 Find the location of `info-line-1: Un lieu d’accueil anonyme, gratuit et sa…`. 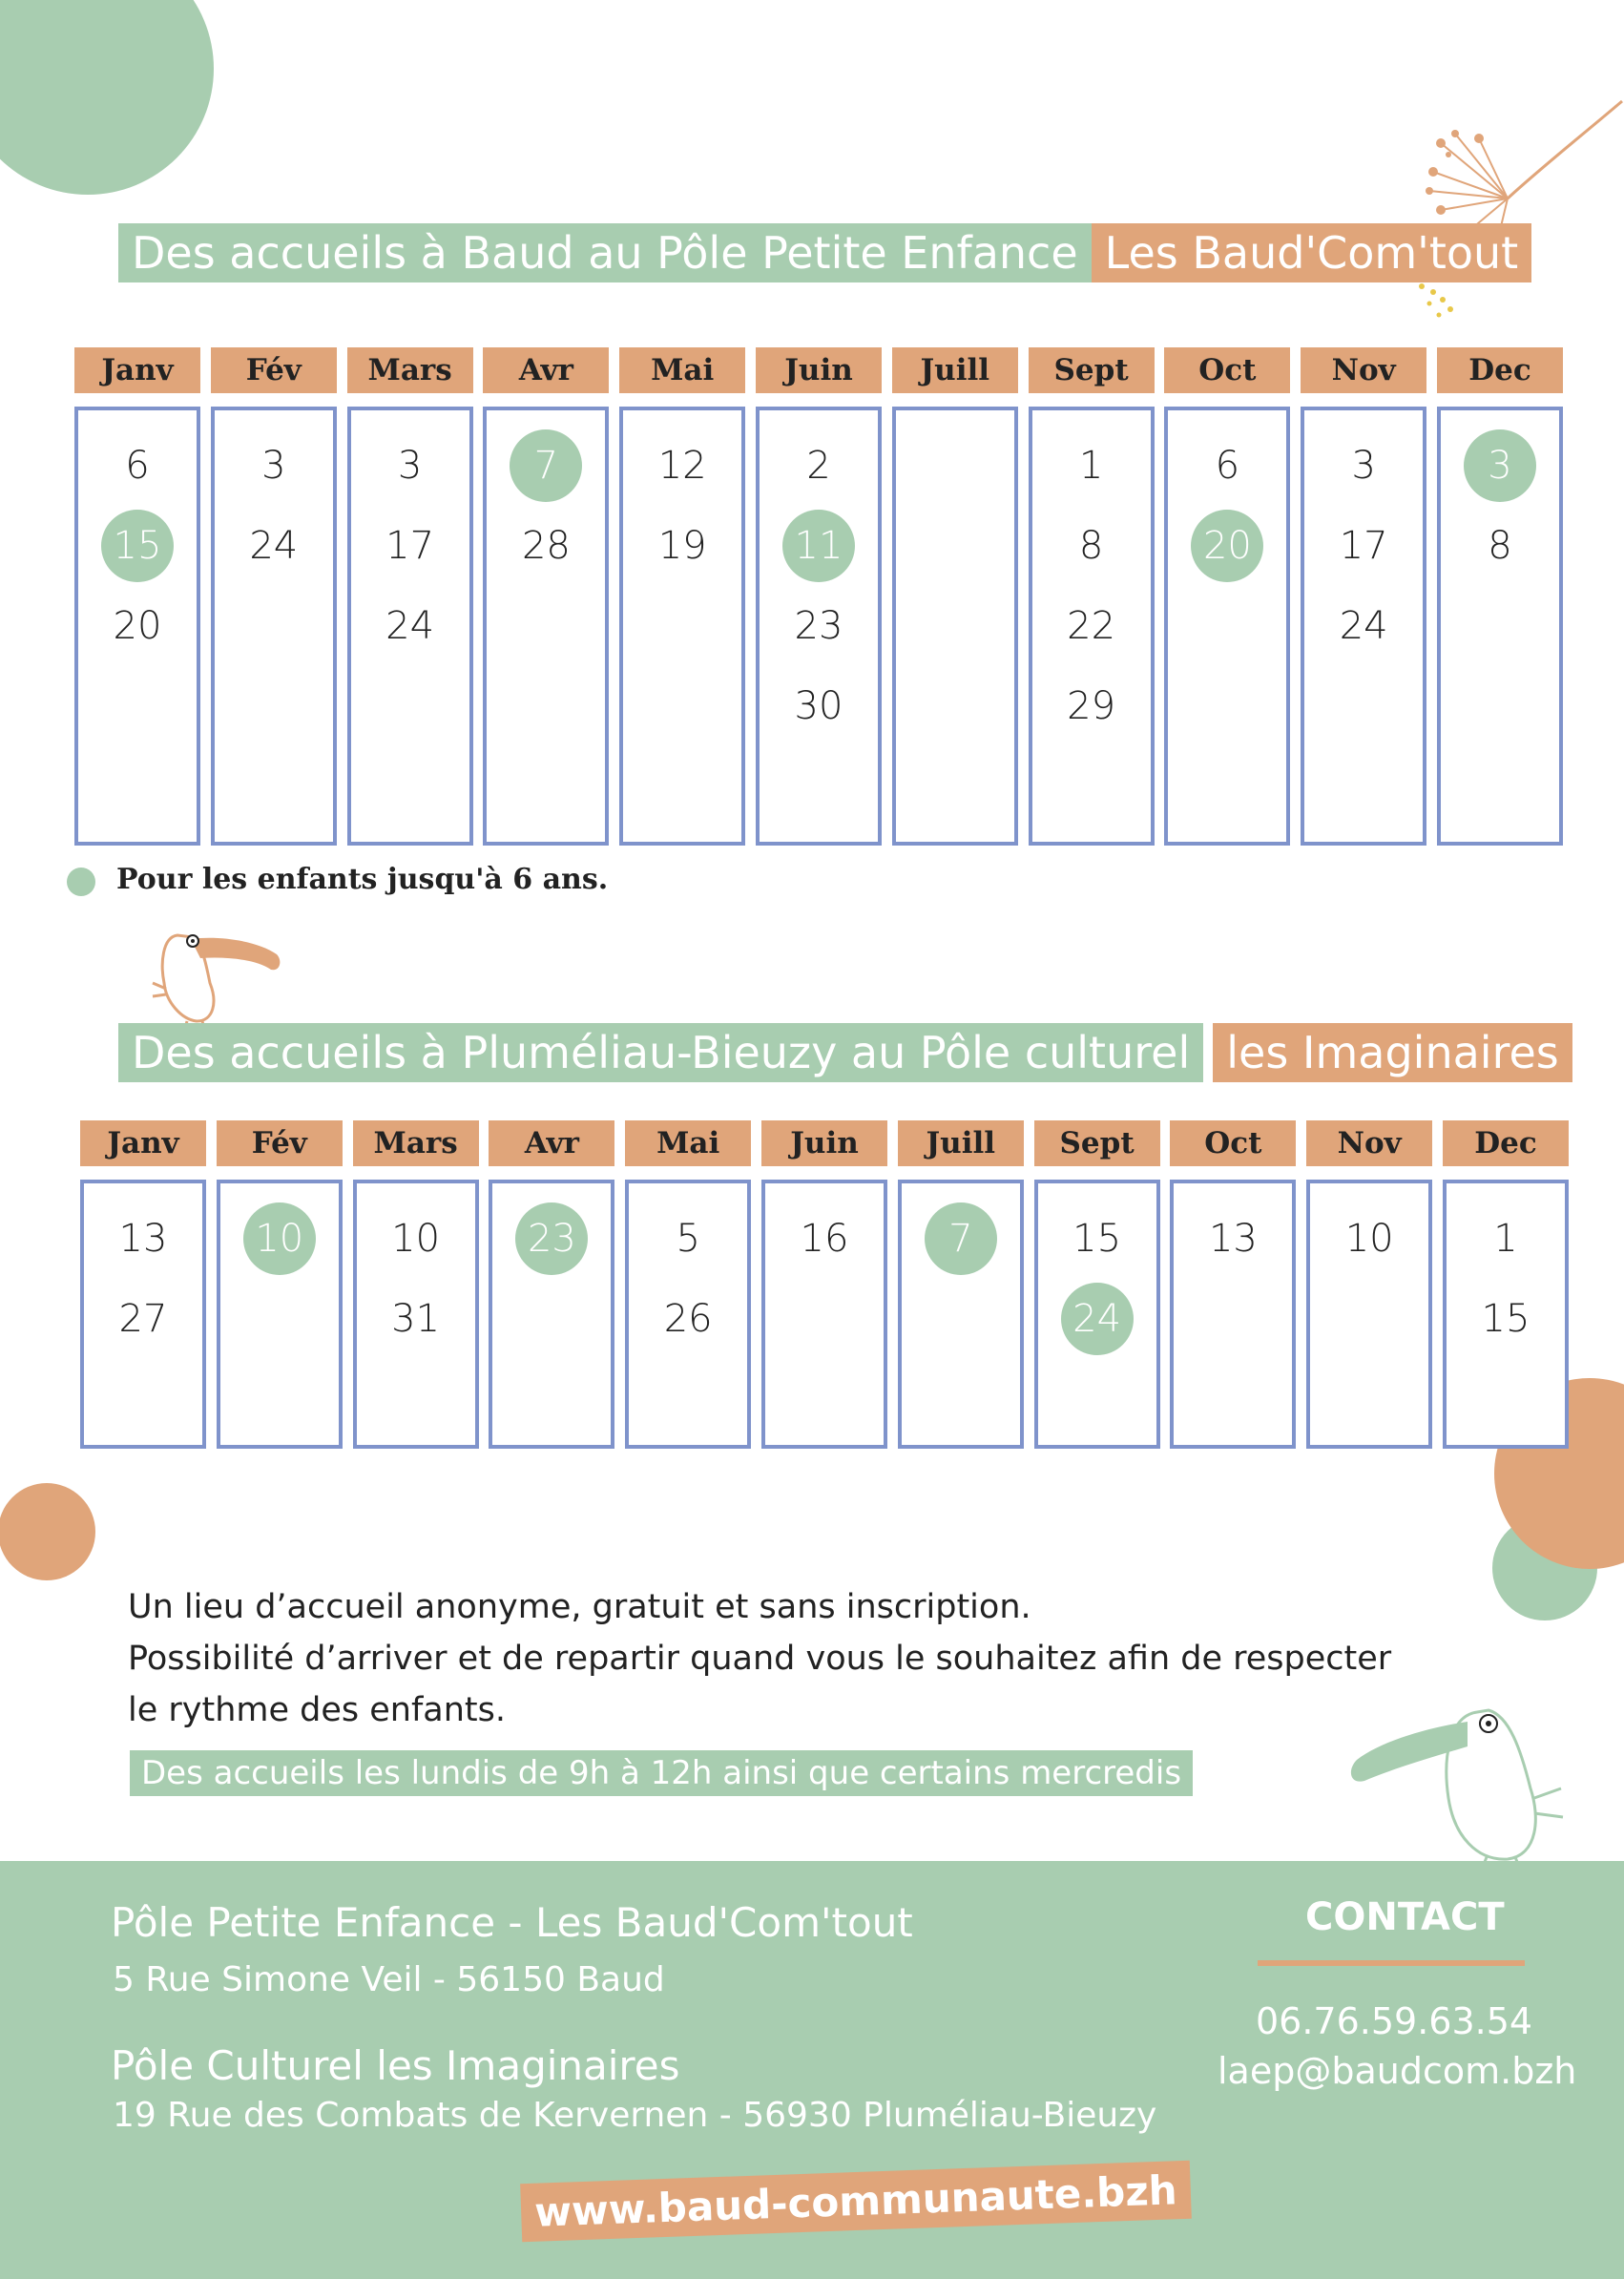

info-line-1: Un lieu d’accueil anonyme, gratuit et sa… is located at coordinates (579, 1607).